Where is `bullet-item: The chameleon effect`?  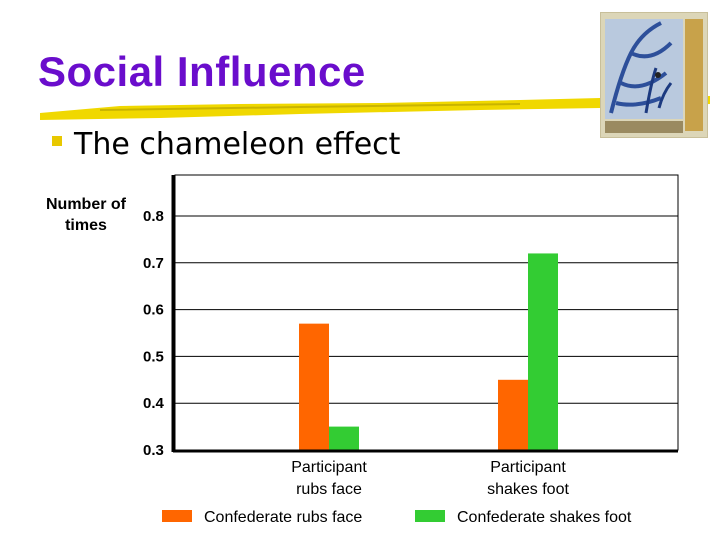
bullet-item: The chameleon effect is located at coordinates (226, 144).